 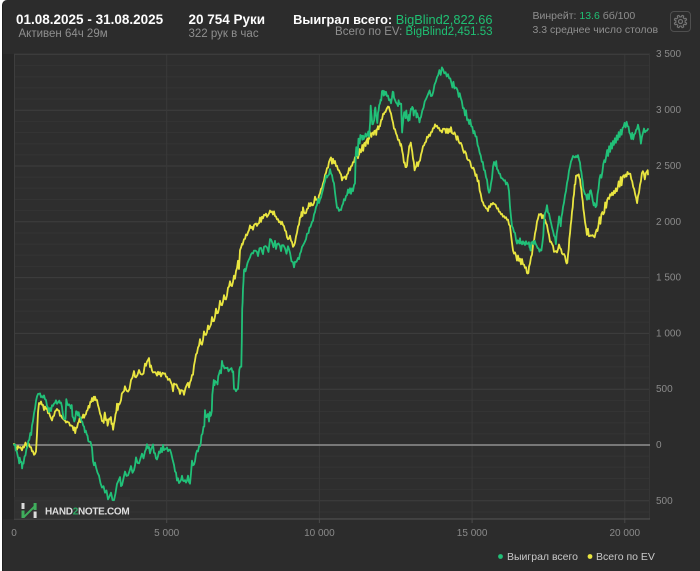 What do you see at coordinates (625, 557) in the screenshot?
I see `svg-text: Всего по EV` at bounding box center [625, 557].